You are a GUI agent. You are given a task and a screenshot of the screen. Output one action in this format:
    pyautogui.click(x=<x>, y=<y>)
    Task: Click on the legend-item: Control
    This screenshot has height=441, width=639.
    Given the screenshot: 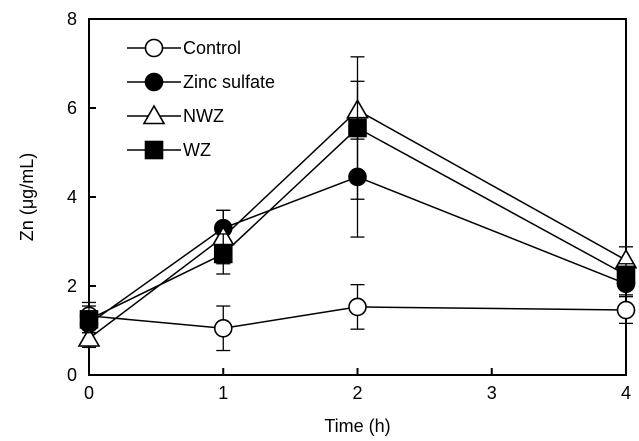 What is the action you would take?
    pyautogui.click(x=184, y=48)
    